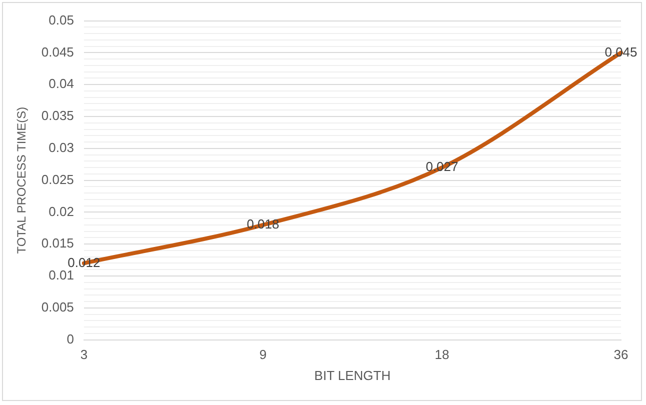 This screenshot has height=405, width=646. Describe the element at coordinates (61, 147) in the screenshot. I see `y-tick-label: 0.03` at that location.